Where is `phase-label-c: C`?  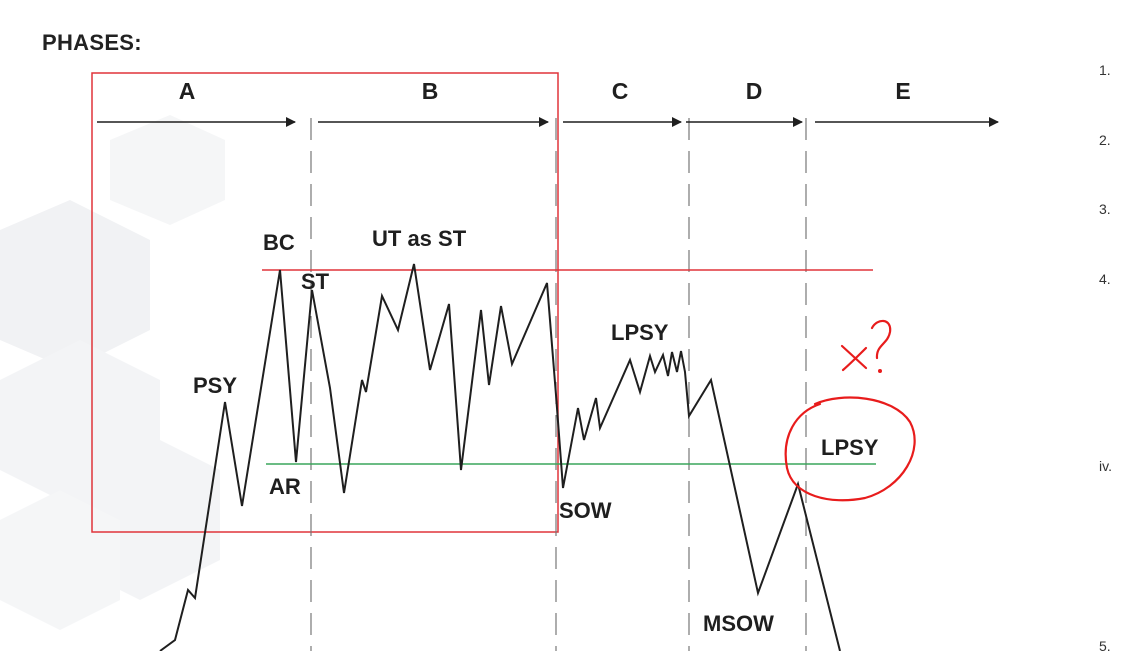 phase-label-c: C is located at coordinates (620, 91).